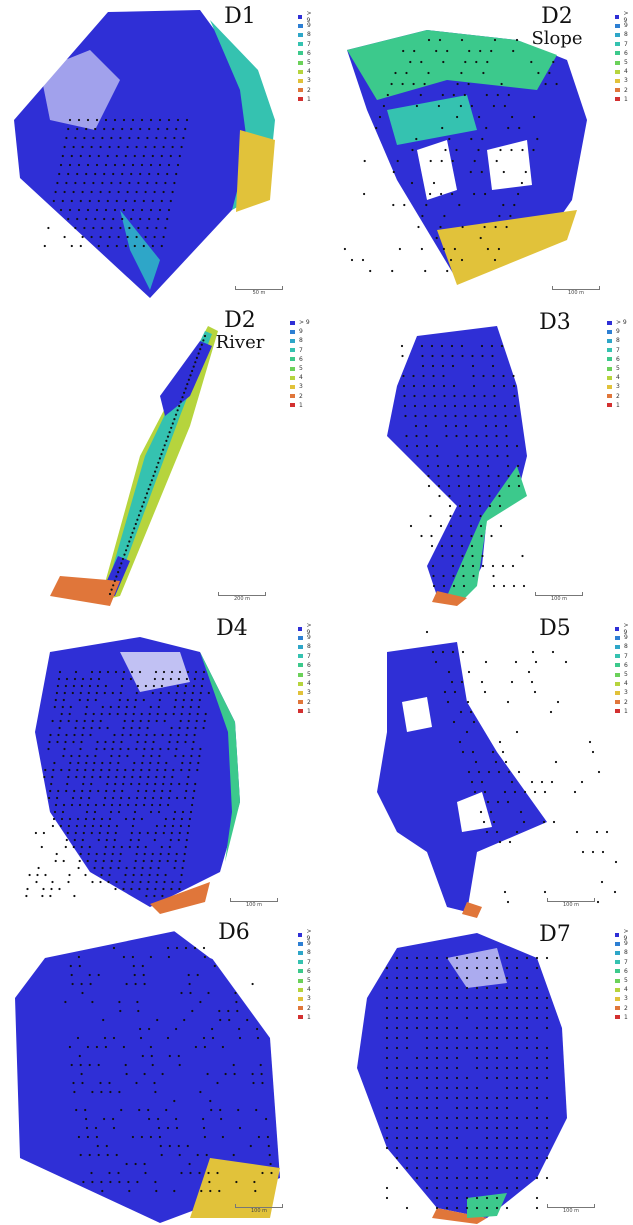  Describe the element at coordinates (555, 323) in the screenshot. I see `panel-title: D3` at that location.